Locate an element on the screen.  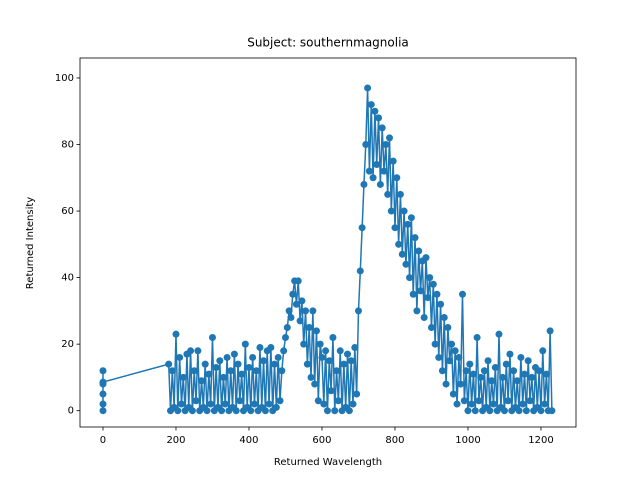
y-tick-label: 20 is located at coordinates (67, 344).